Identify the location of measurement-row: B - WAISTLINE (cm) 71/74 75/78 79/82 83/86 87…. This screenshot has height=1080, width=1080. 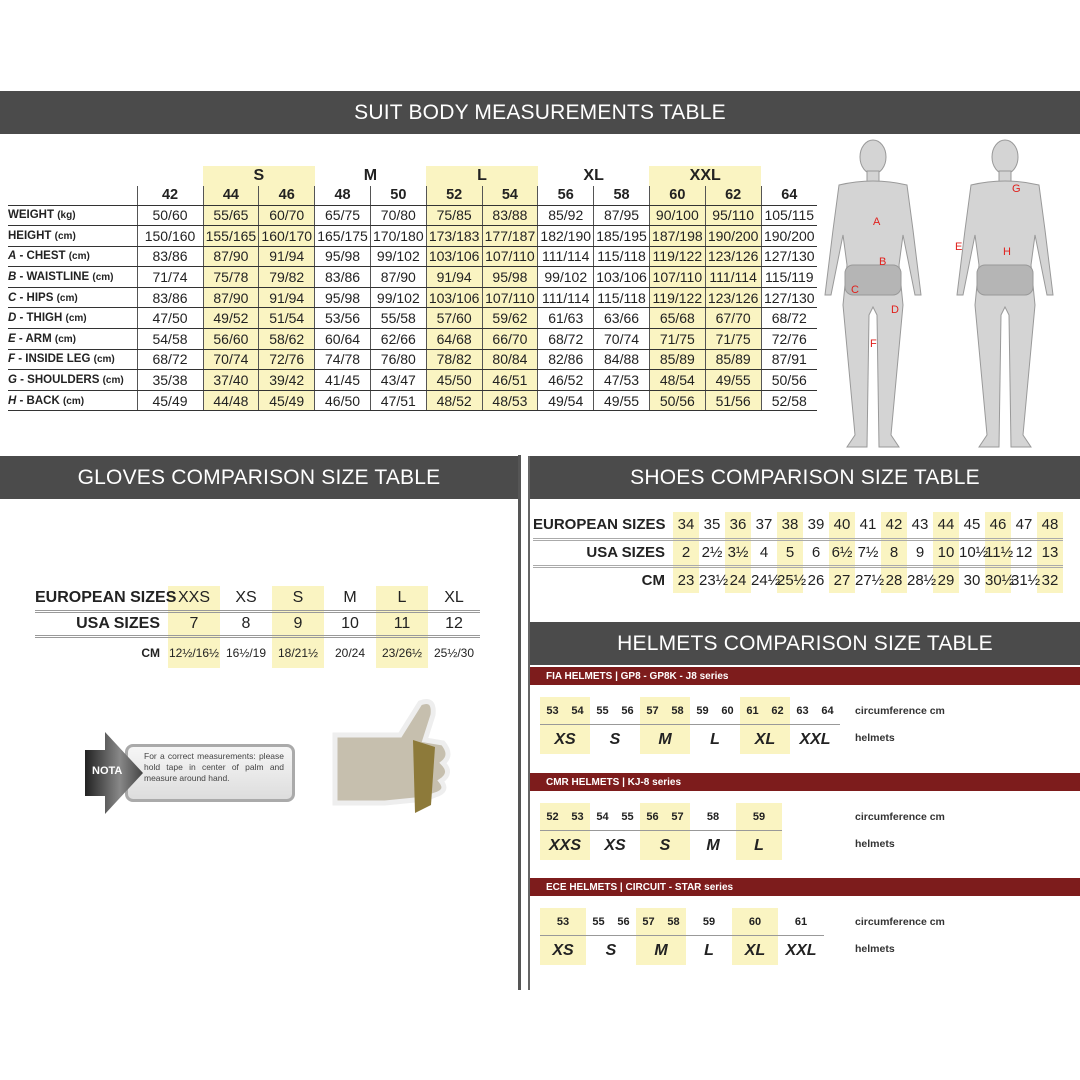
(412, 277).